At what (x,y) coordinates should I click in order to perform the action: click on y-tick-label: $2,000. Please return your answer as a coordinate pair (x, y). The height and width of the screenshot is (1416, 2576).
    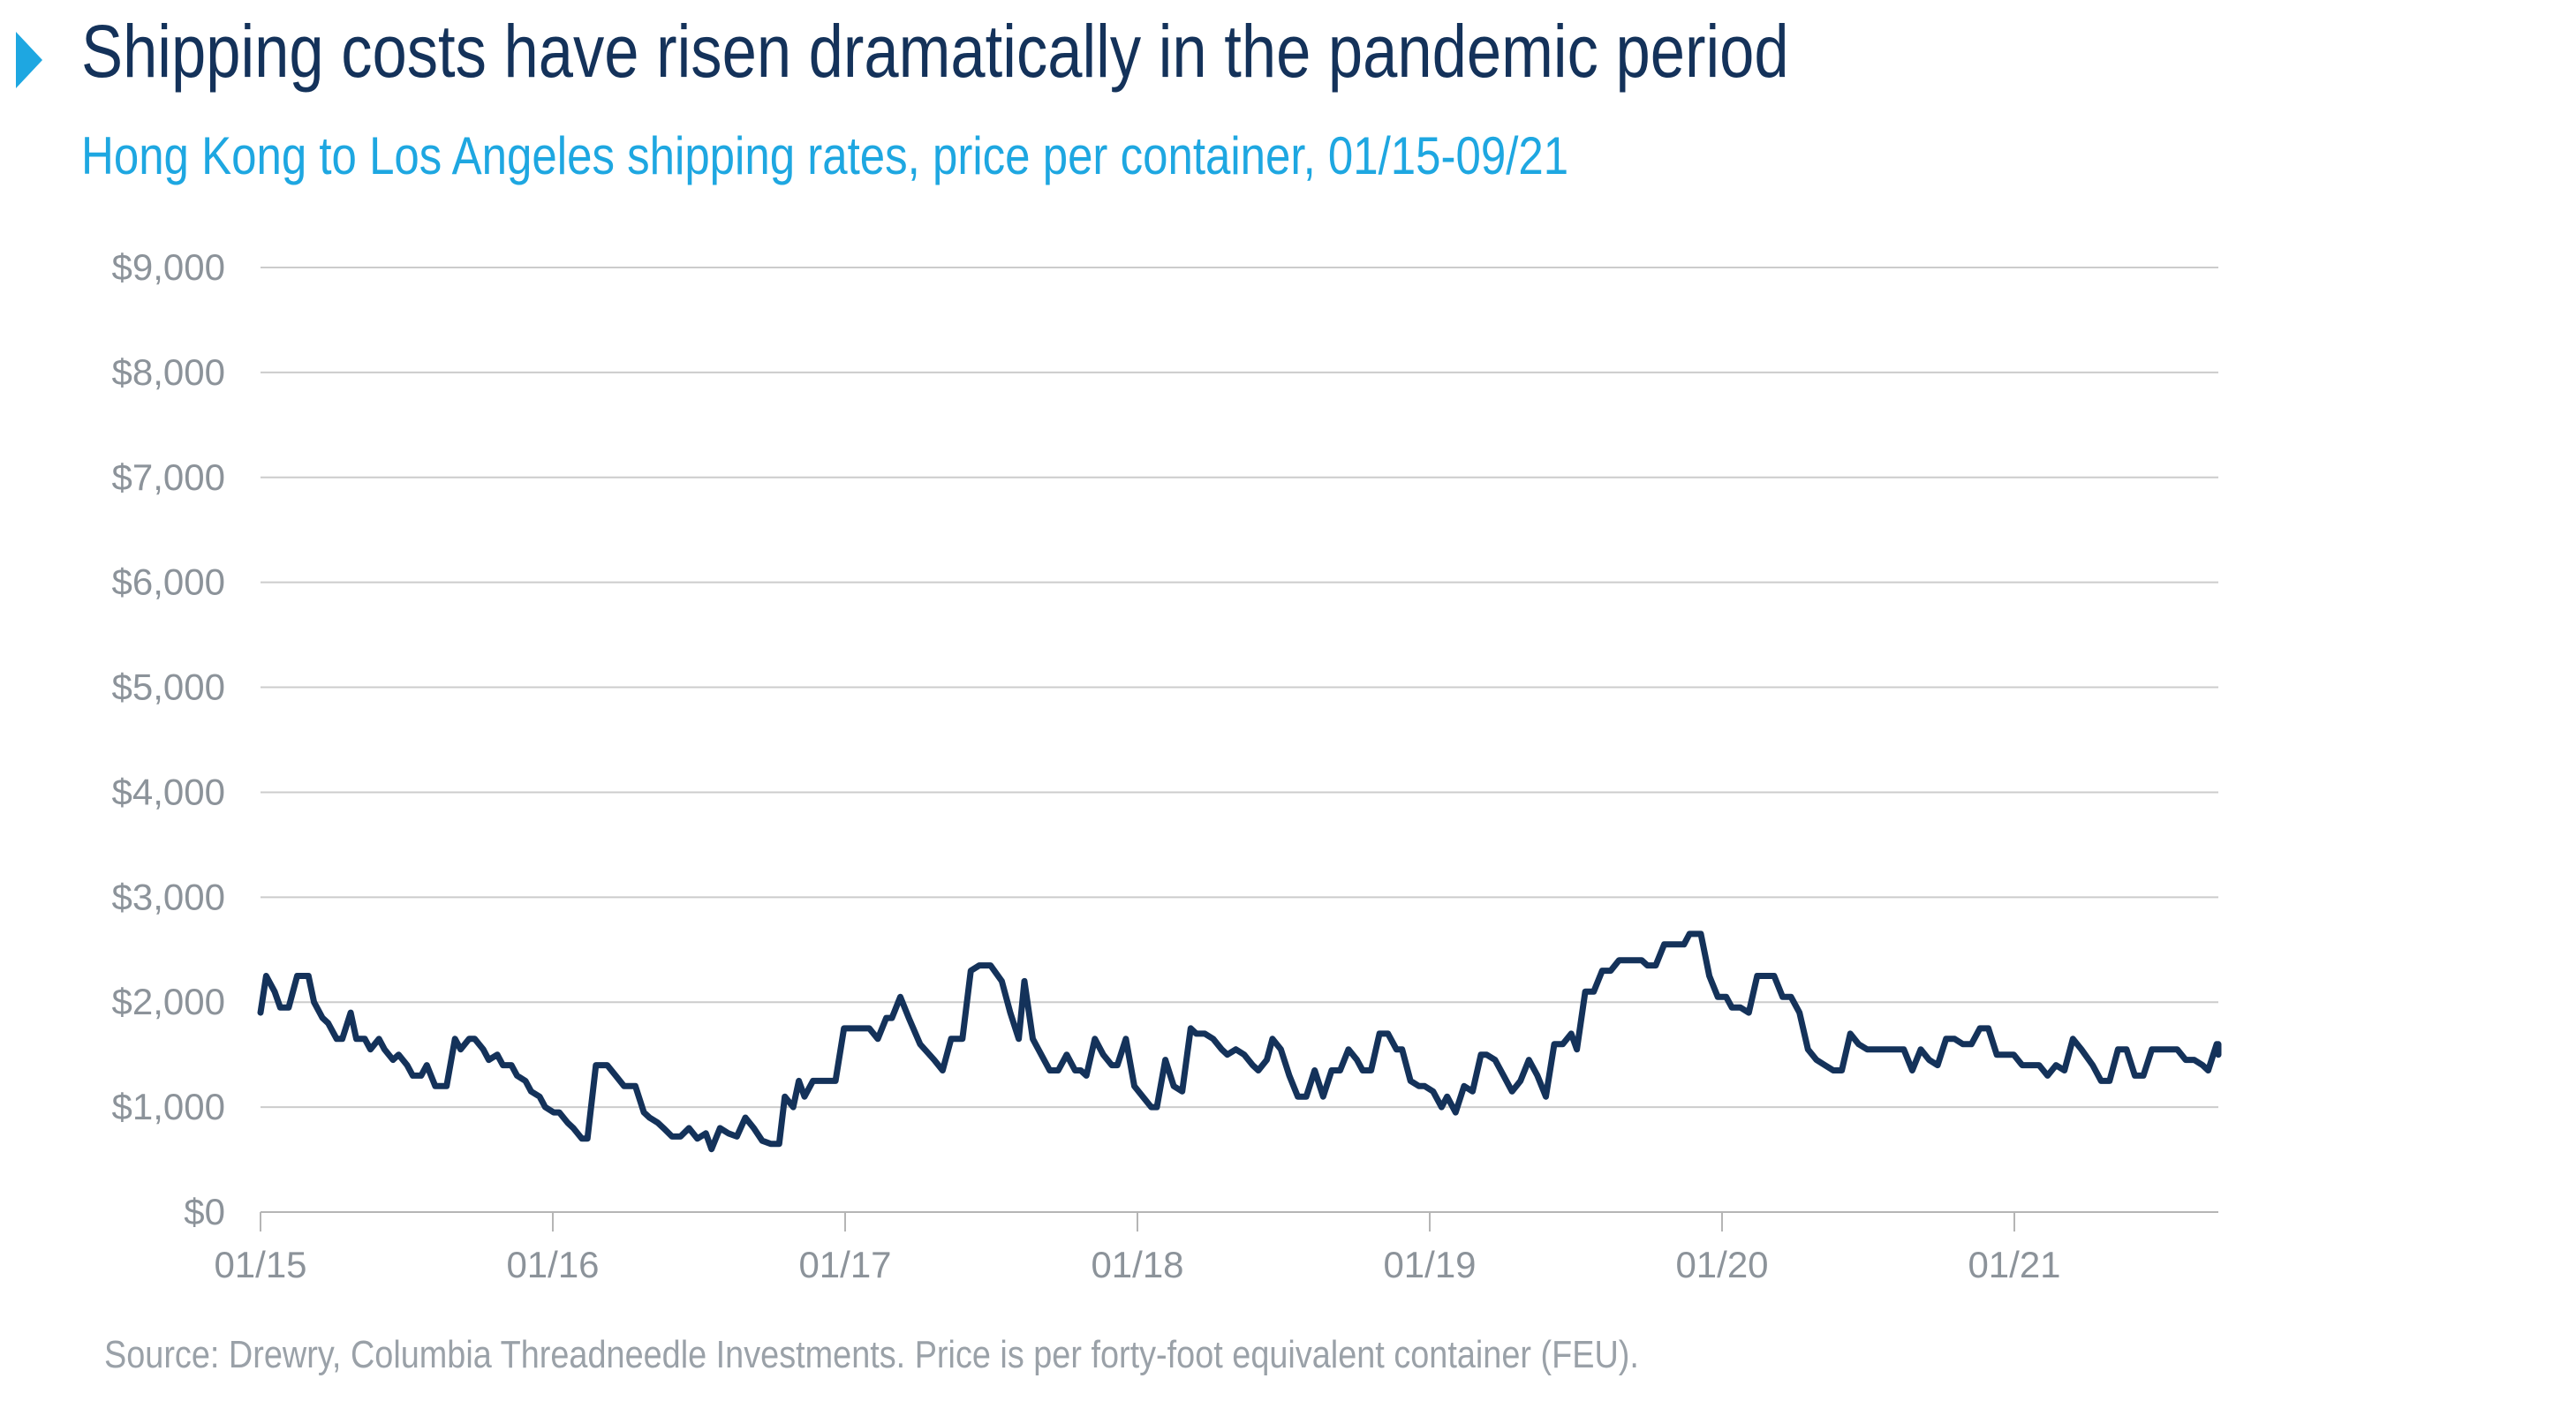
    Looking at the image, I should click on (169, 1001).